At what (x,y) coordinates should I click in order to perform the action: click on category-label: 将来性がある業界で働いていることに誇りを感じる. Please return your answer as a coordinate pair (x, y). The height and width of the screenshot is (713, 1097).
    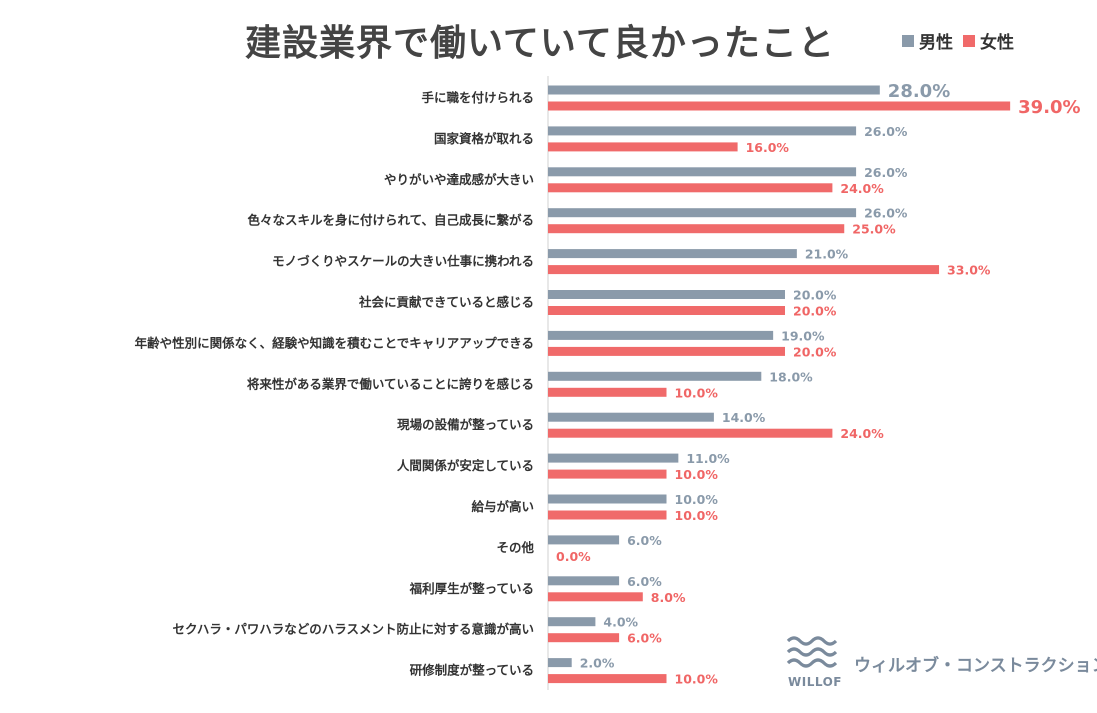
    Looking at the image, I should click on (390, 383).